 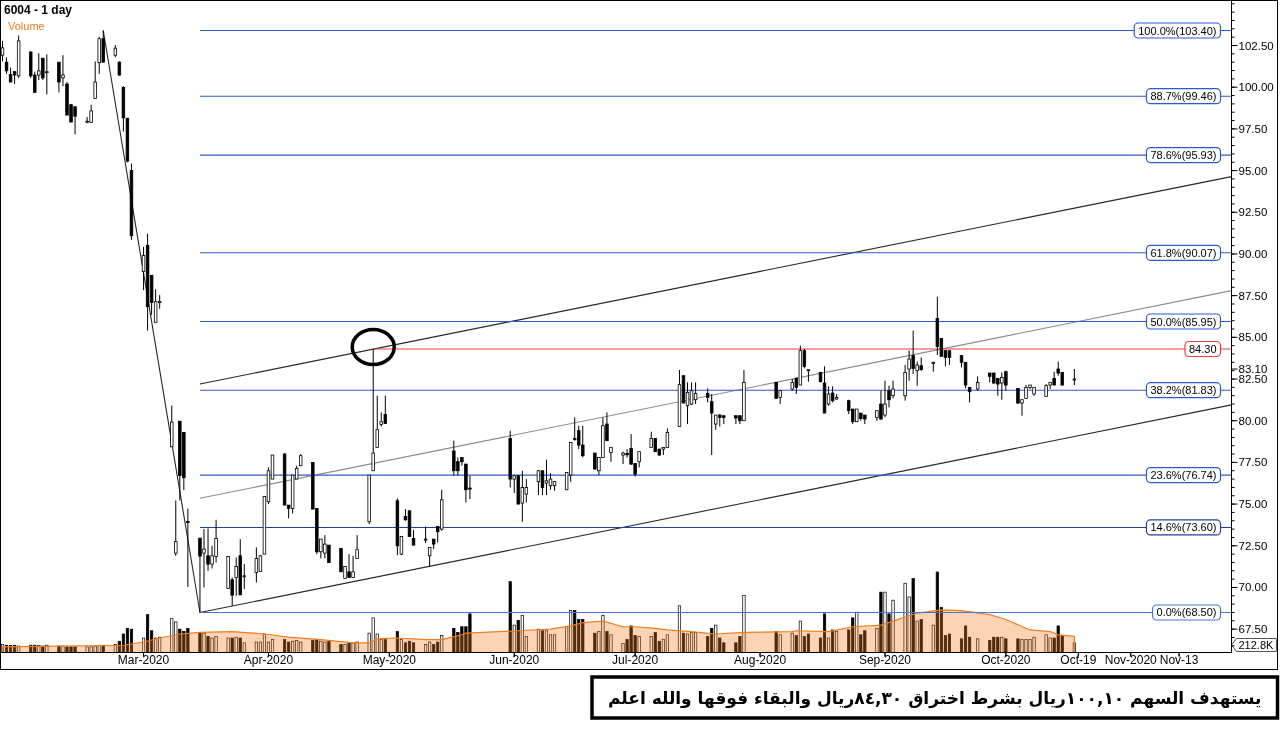 I want to click on y-tick-label: 77.50, so click(x=1253, y=462).